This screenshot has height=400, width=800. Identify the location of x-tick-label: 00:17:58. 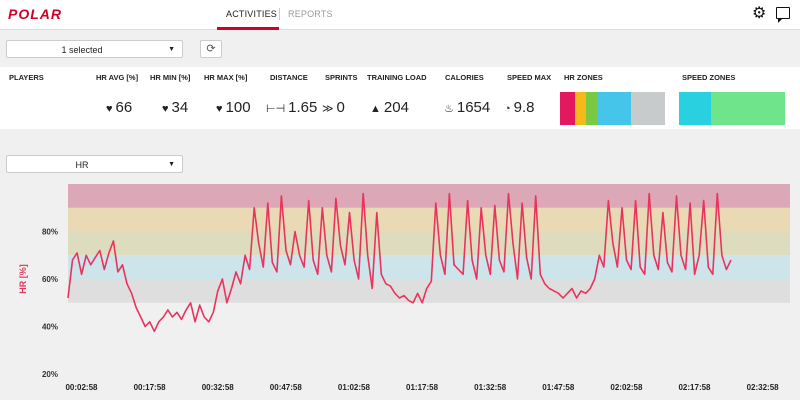
(150, 387).